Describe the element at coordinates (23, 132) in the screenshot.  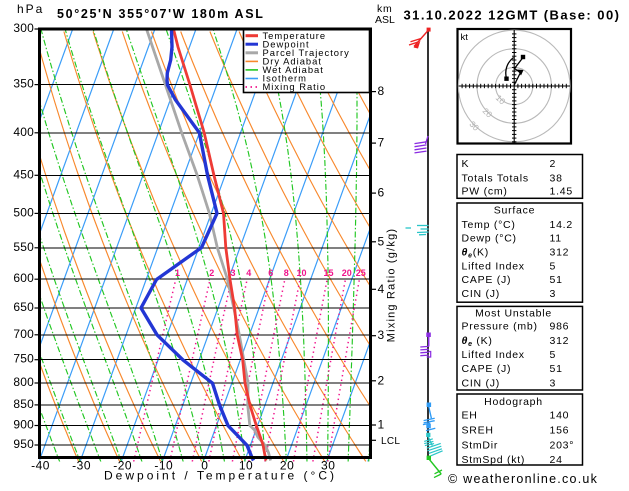
I see `svg-text: 400` at that location.